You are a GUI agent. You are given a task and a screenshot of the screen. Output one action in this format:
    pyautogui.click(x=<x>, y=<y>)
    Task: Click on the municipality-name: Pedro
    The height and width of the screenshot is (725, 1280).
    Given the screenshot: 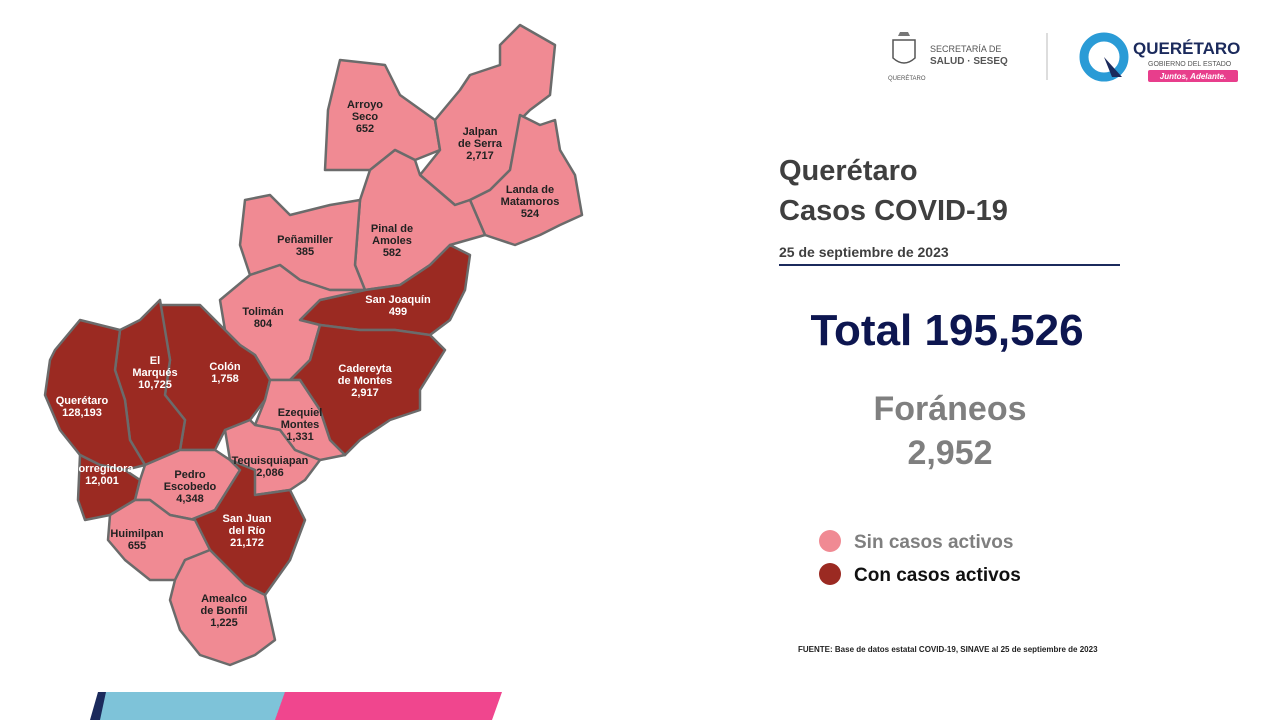 What is the action you would take?
    pyautogui.click(x=189, y=475)
    